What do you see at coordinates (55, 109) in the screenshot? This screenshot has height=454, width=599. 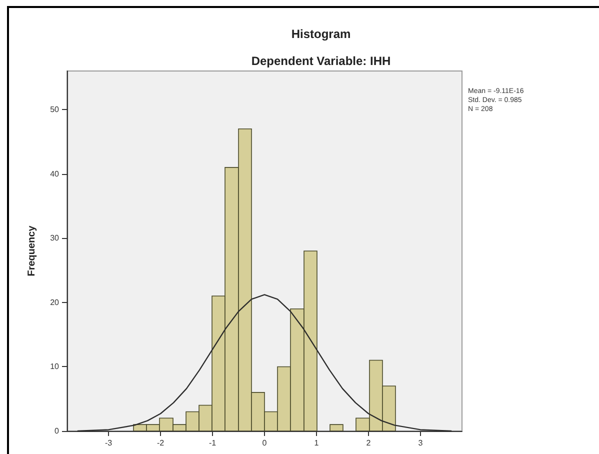 I see `y-tick-label: 50` at bounding box center [55, 109].